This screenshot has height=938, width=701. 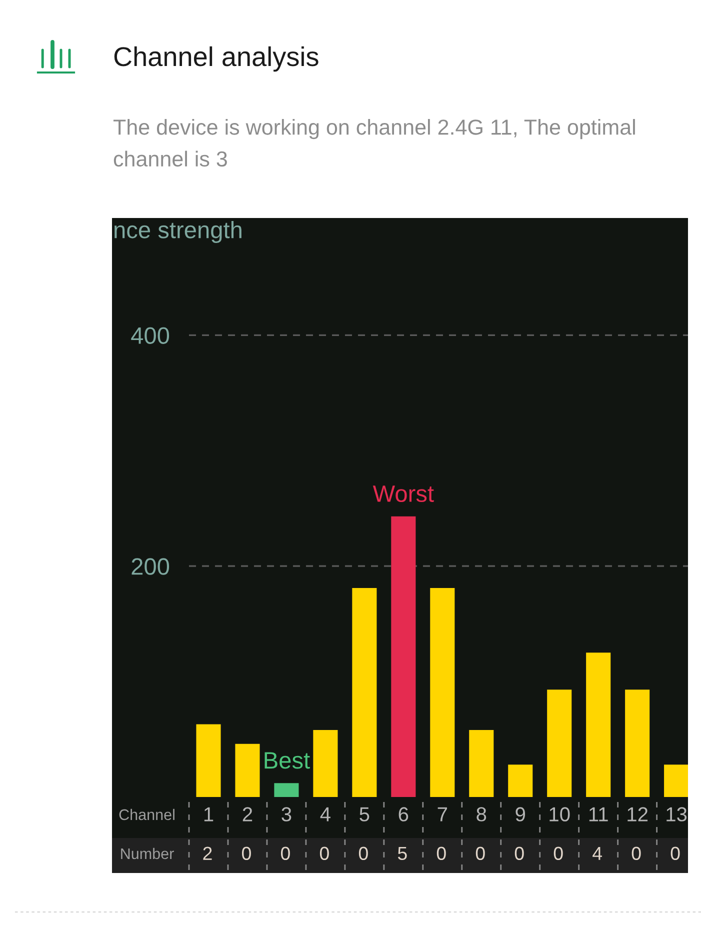 I want to click on text: 4, so click(x=597, y=853).